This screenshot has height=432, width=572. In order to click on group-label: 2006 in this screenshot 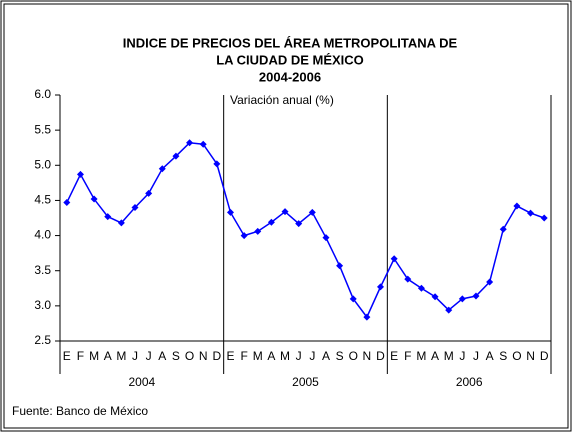, I will do `click(469, 382)`.